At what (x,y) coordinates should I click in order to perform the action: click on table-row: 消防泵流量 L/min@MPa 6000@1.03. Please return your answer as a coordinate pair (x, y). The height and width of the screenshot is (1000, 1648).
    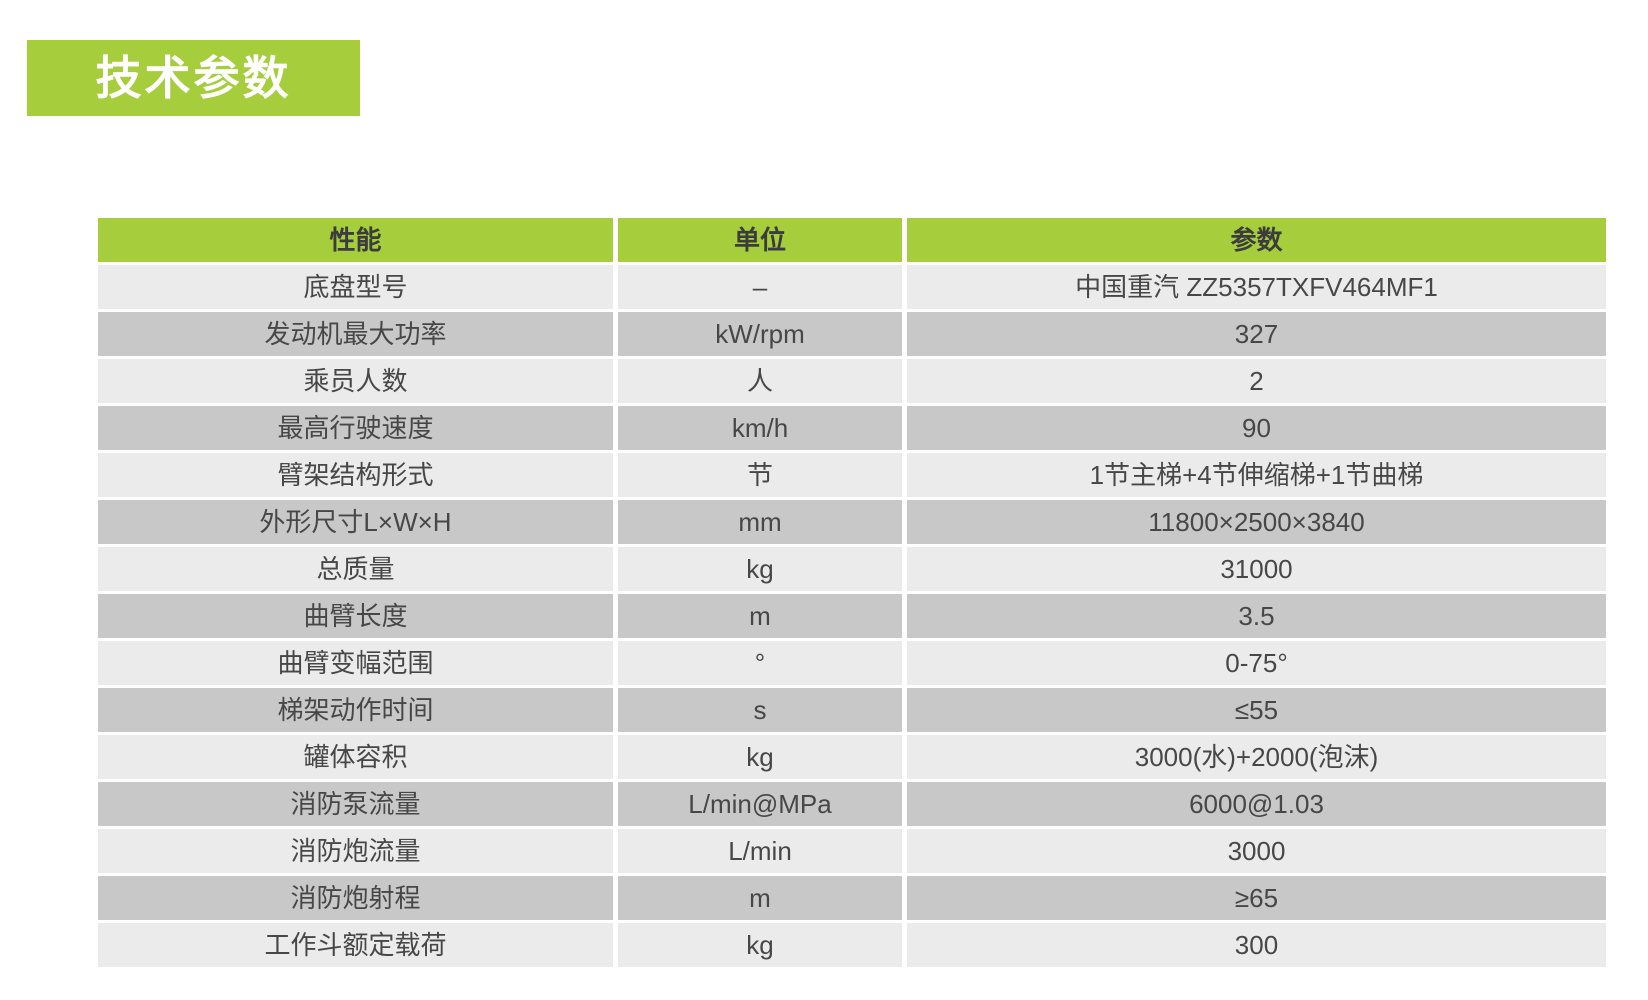
    Looking at the image, I should click on (852, 804).